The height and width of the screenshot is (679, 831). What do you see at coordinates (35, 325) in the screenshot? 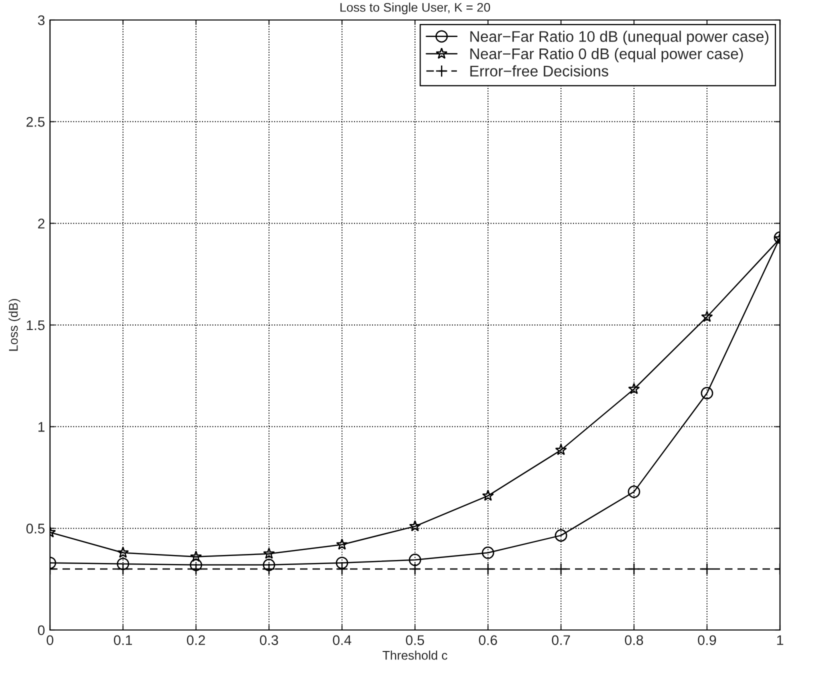
I see `y-tick-label: 1.5` at bounding box center [35, 325].